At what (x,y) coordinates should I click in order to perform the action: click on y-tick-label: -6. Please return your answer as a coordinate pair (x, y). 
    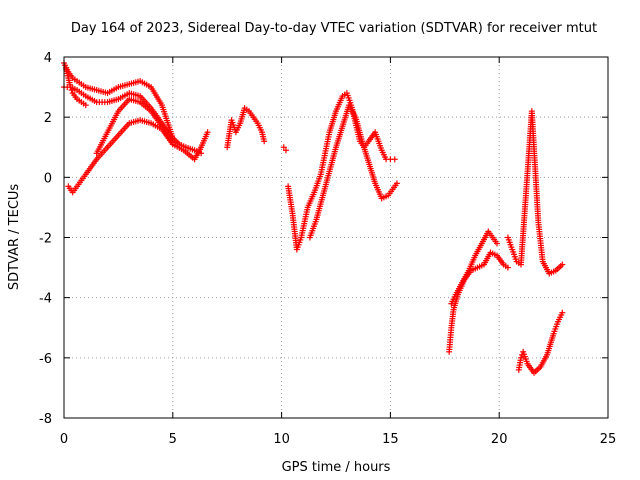
    Looking at the image, I should click on (45, 359).